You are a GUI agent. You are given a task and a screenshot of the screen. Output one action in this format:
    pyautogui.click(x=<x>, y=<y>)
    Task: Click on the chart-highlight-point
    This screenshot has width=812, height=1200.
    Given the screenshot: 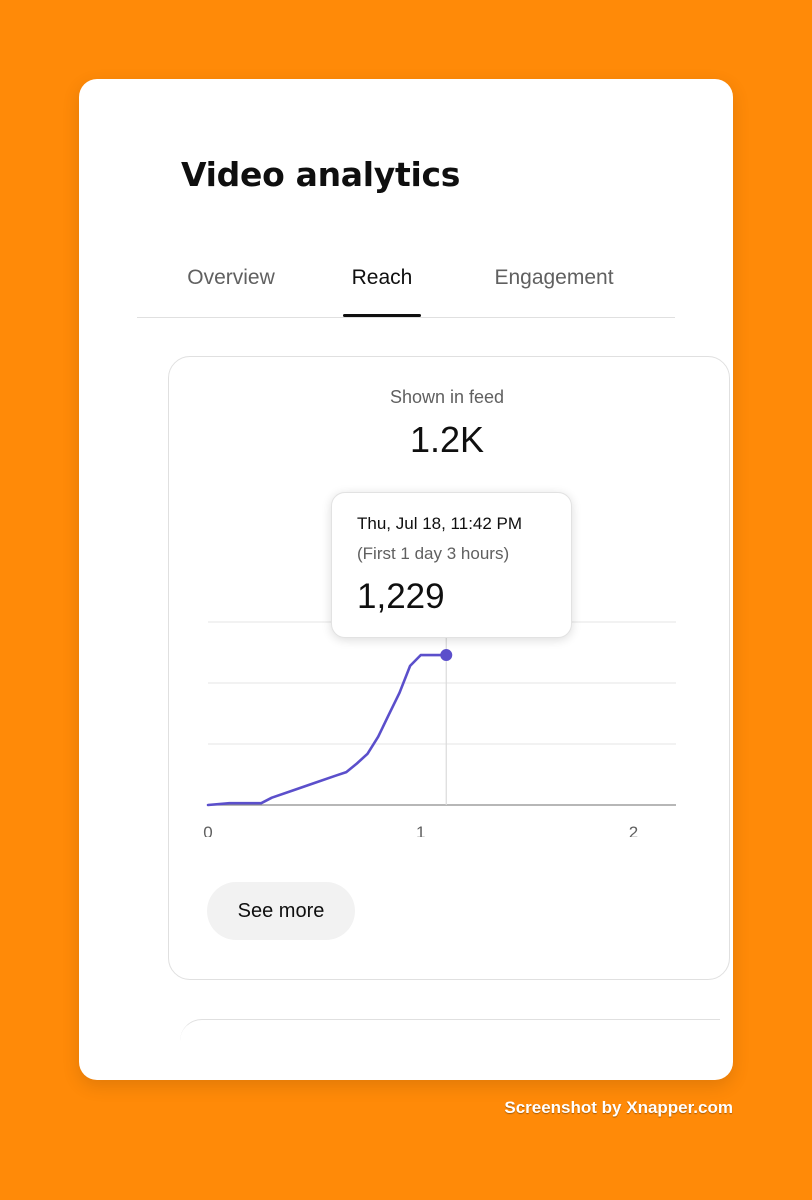 What is the action you would take?
    pyautogui.click(x=446, y=655)
    